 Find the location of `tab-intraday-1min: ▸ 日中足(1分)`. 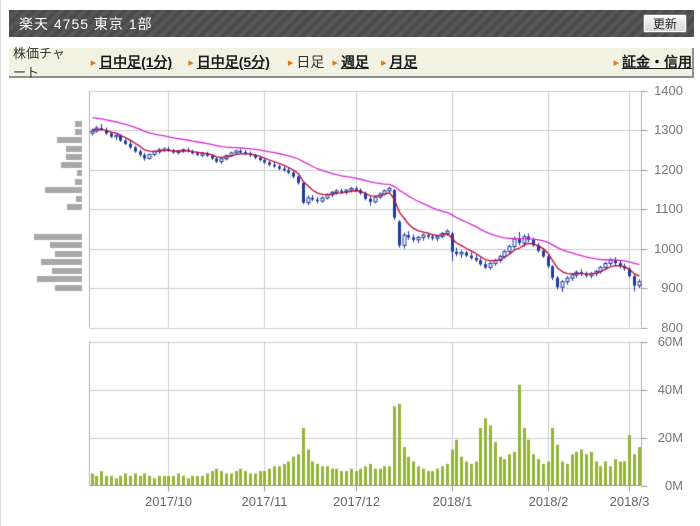

tab-intraday-1min: ▸ 日中足(1分) is located at coordinates (132, 62).